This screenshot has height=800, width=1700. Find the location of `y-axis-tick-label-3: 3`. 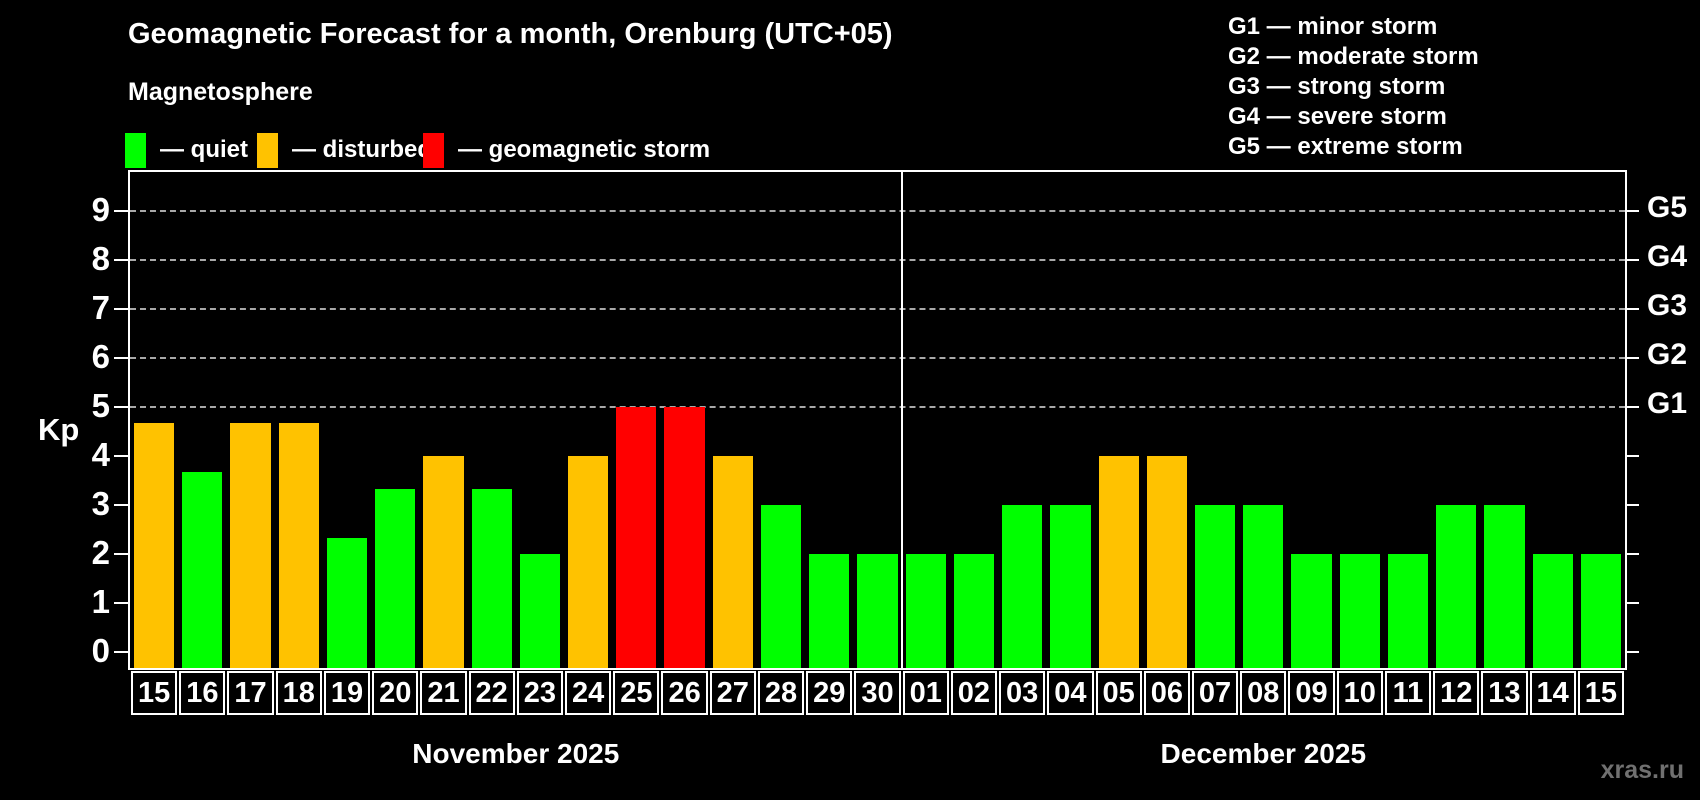

y-axis-tick-label-3: 3 is located at coordinates (100, 503).